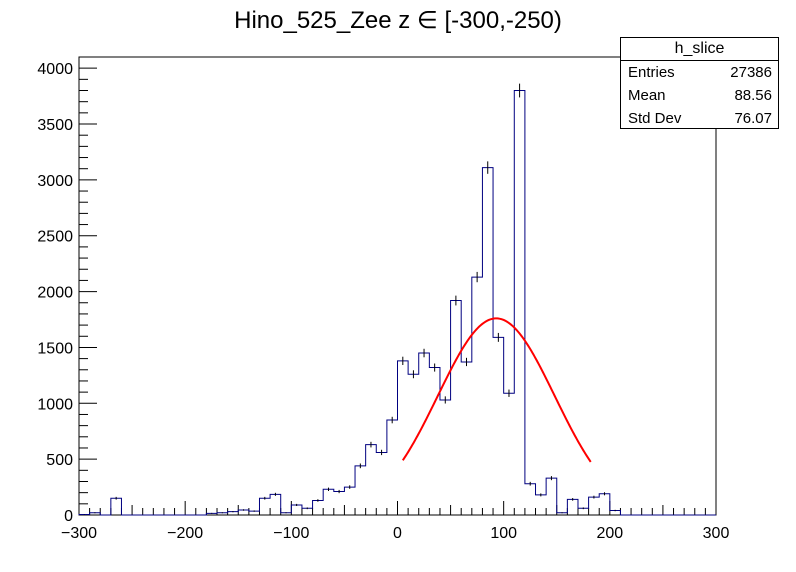 Image resolution: width=796 pixels, height=572 pixels. Describe the element at coordinates (325, 20) in the screenshot. I see `title-prefix: Hino_525_Zee z` at that location.